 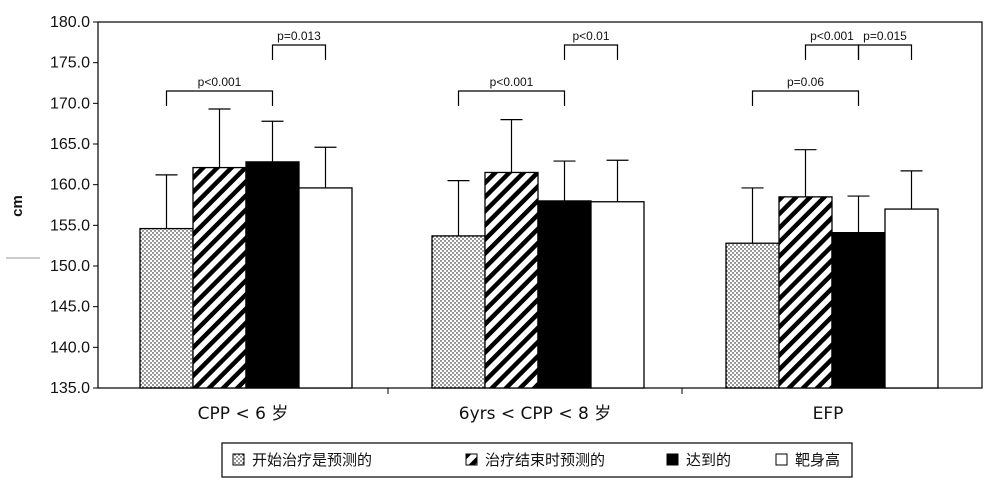 I want to click on p-value-label: p=0.06, so click(x=805, y=82).